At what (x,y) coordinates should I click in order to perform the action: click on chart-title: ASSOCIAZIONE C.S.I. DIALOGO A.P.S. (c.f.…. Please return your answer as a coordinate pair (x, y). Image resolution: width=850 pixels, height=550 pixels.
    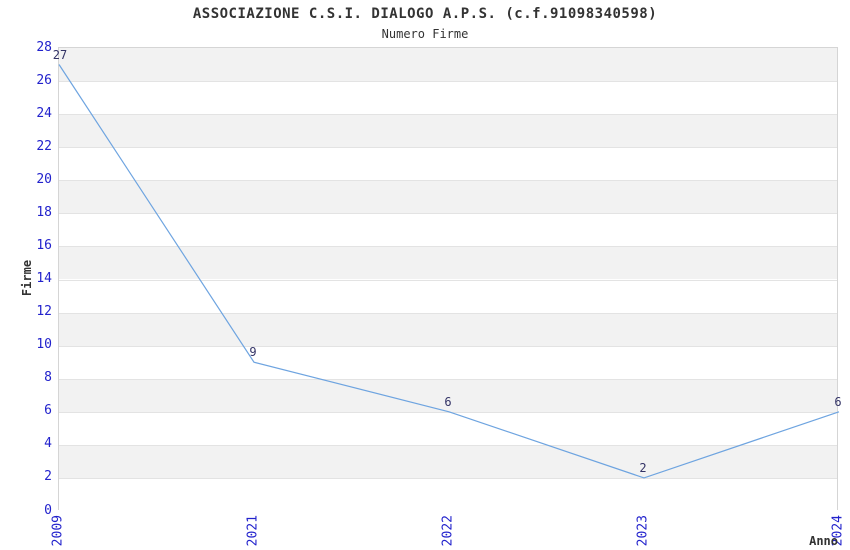
    Looking at the image, I should click on (425, 14).